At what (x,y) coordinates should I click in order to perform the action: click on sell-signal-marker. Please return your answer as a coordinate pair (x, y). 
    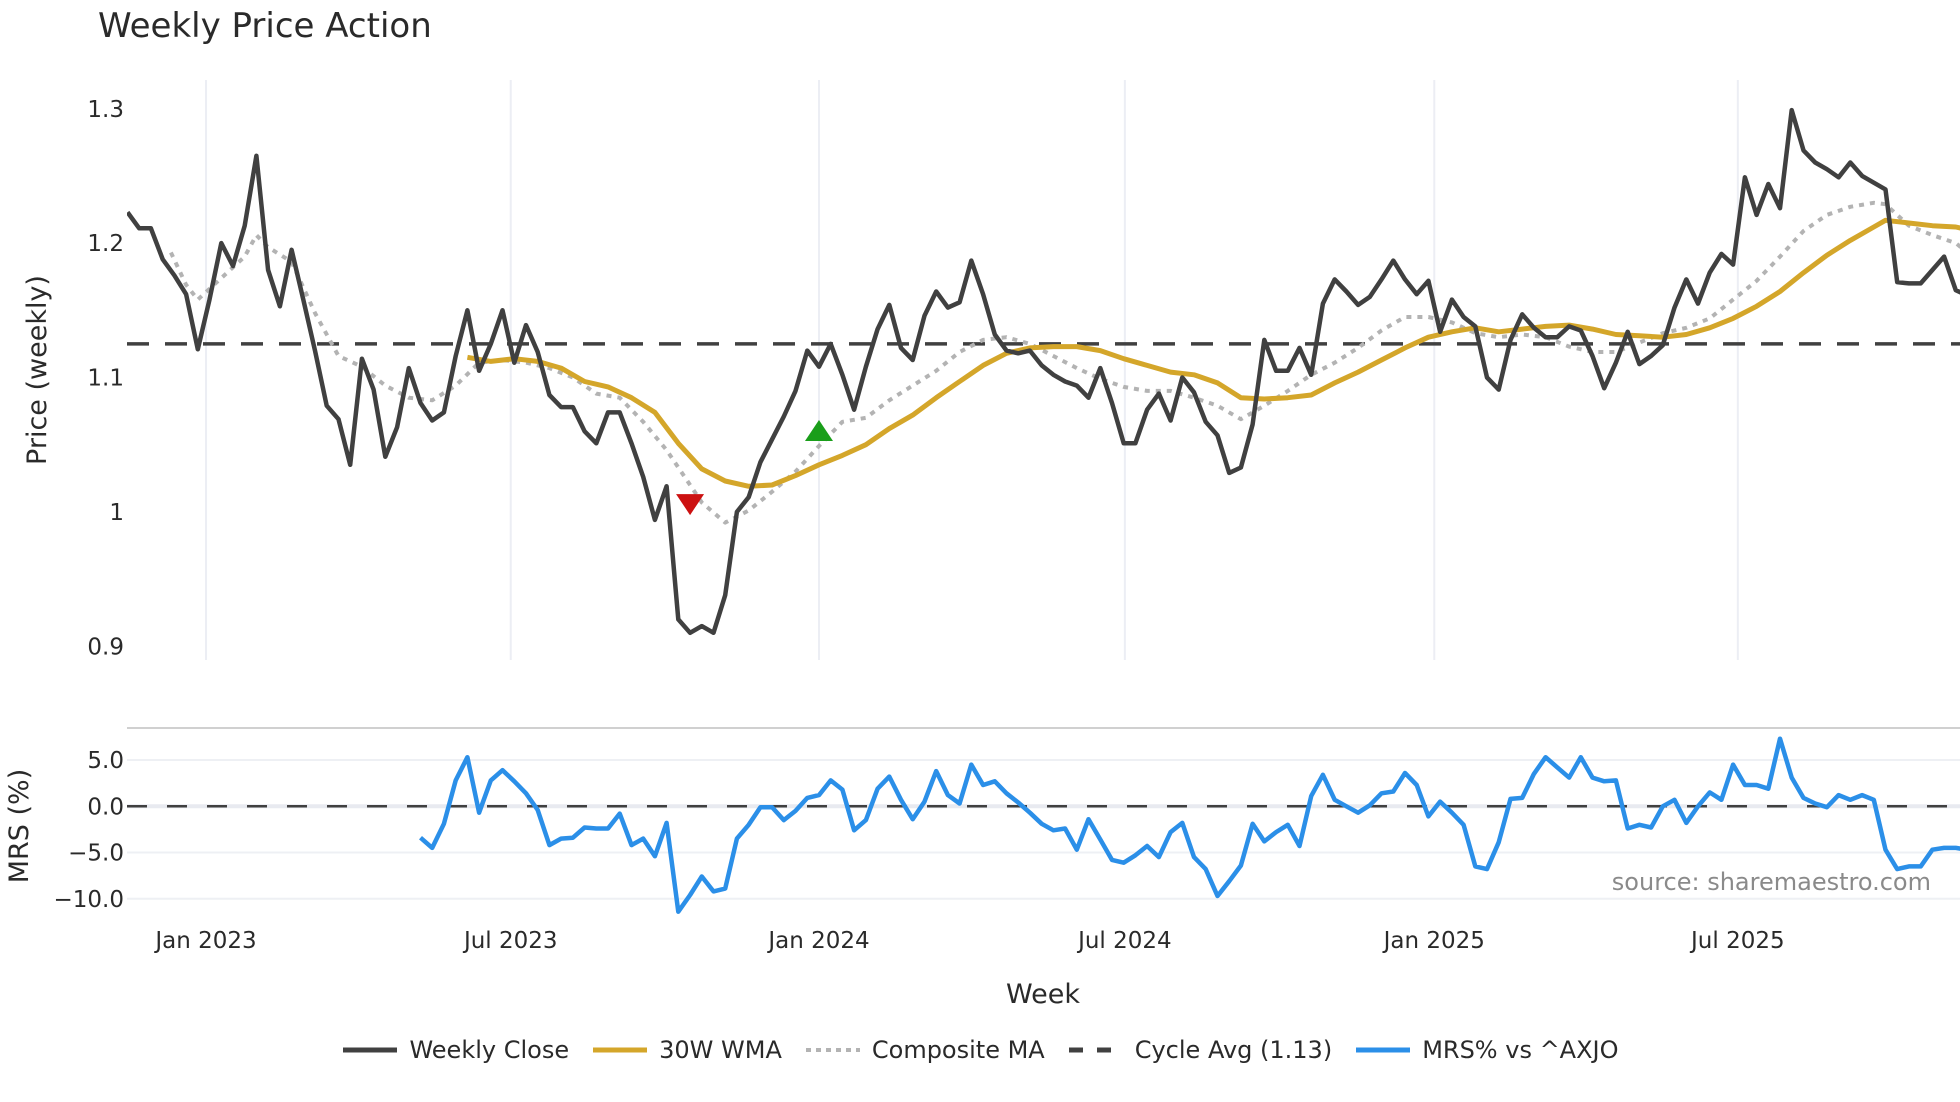
    Looking at the image, I should click on (690, 505).